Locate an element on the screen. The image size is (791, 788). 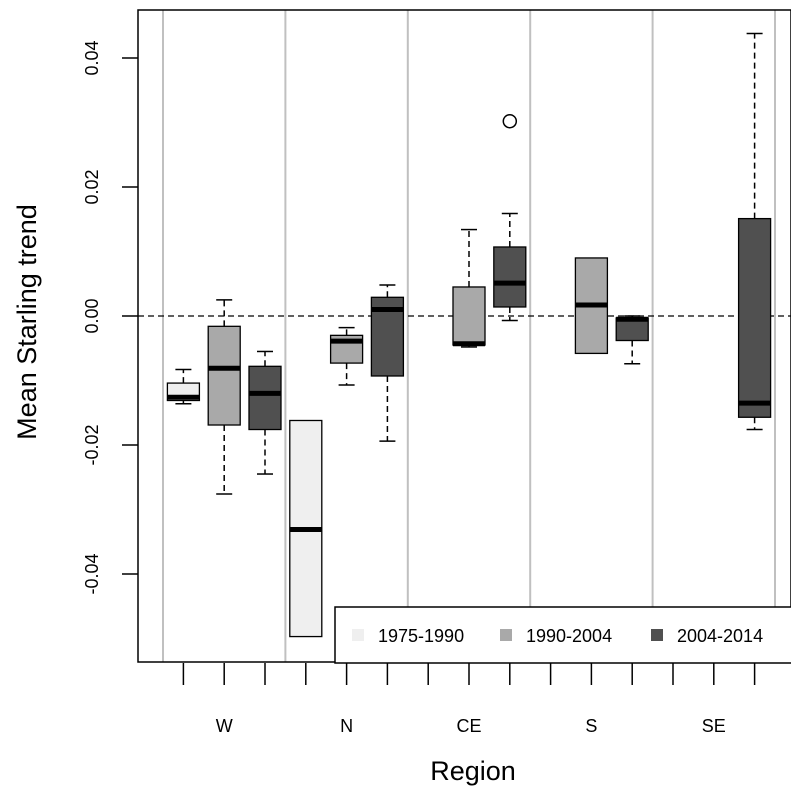
legend: 1975-1990 1990-2004 2004-2014 is located at coordinates (562, 635).